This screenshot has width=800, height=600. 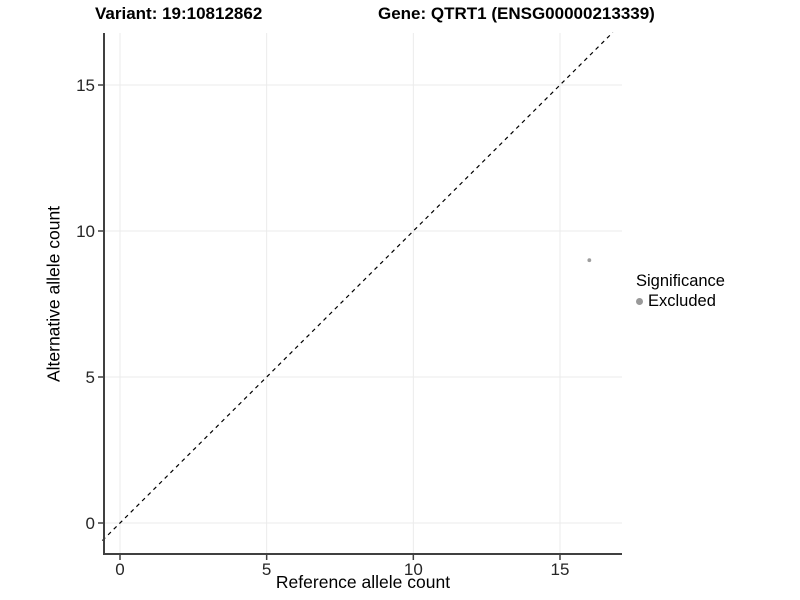 What do you see at coordinates (589, 260) in the screenshot?
I see `data-point` at bounding box center [589, 260].